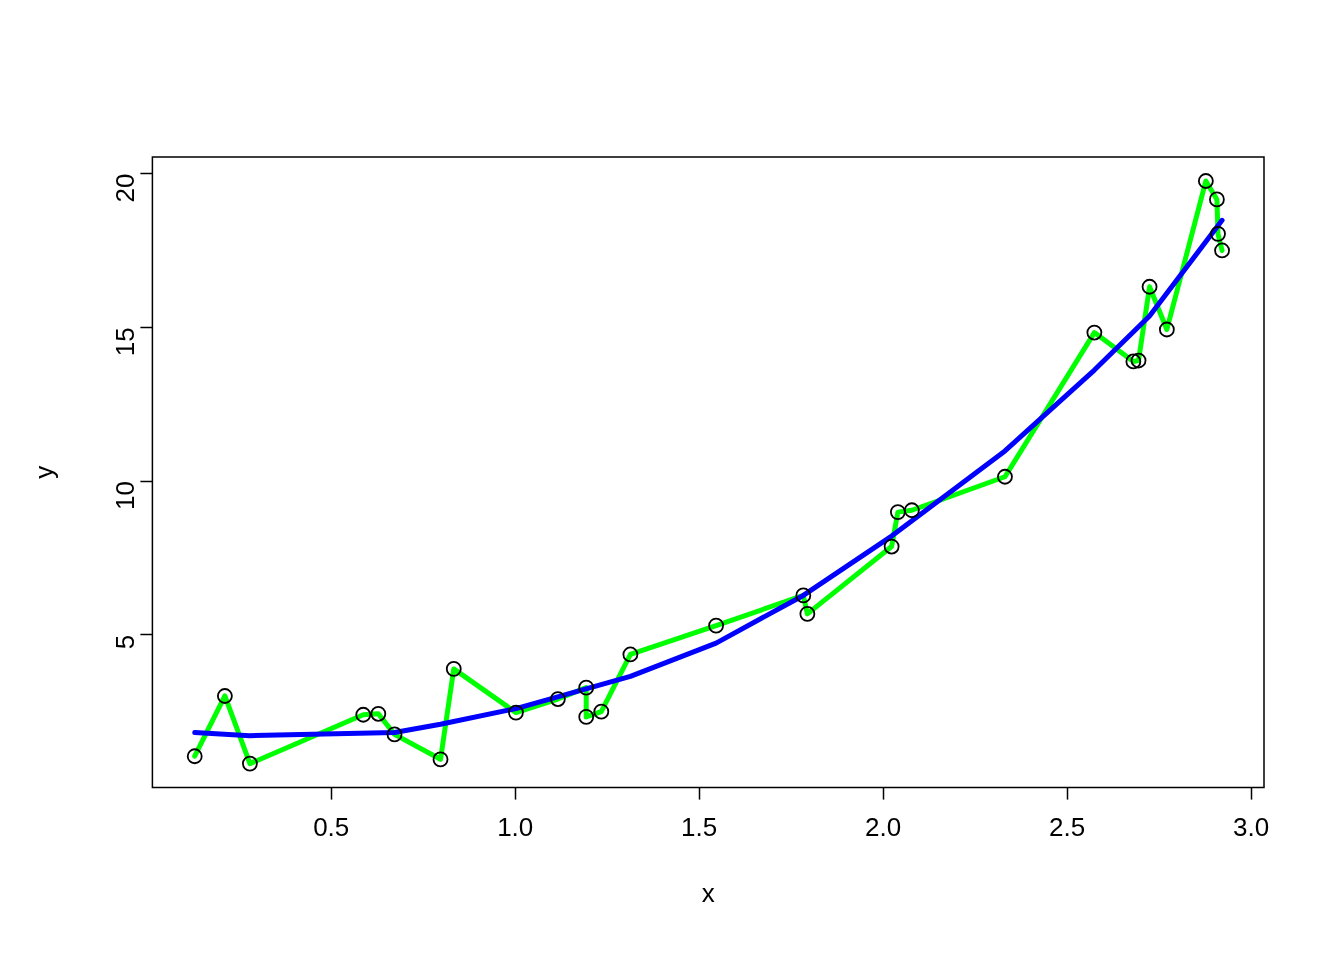  I want to click on x-tick-label: 1.0, so click(515, 827).